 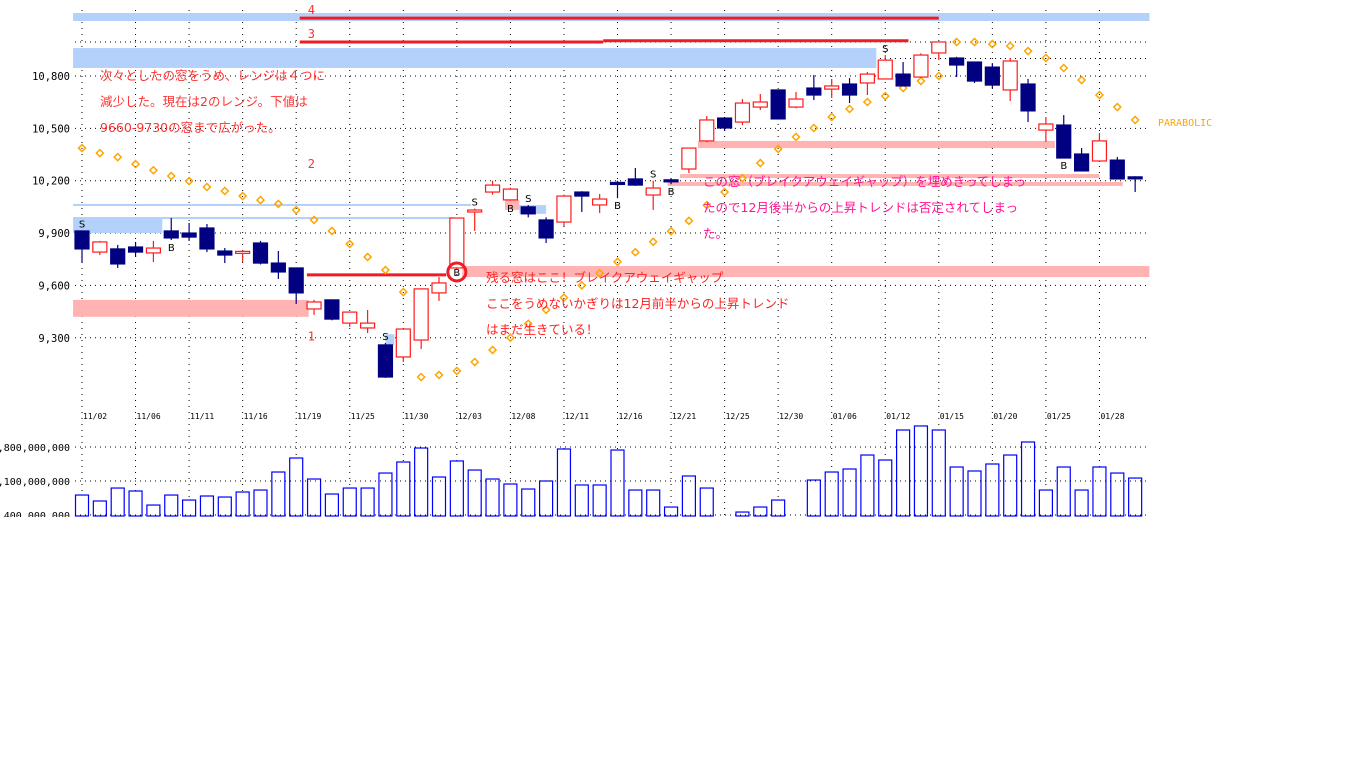 I want to click on range-label: 1, so click(x=311, y=337).